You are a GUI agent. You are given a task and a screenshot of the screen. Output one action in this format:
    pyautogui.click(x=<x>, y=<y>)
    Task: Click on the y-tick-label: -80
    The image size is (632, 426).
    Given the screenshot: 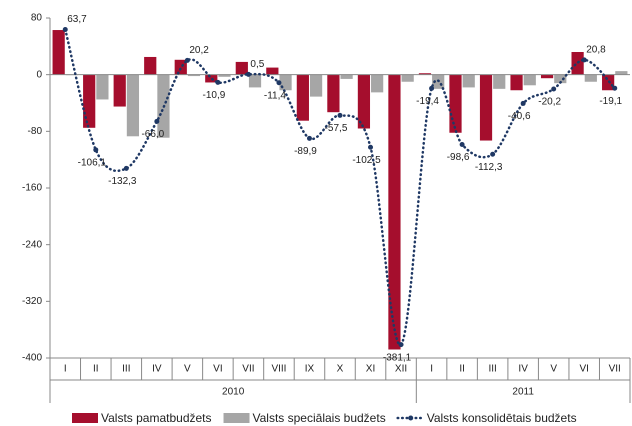 What is the action you would take?
    pyautogui.click(x=35, y=131)
    